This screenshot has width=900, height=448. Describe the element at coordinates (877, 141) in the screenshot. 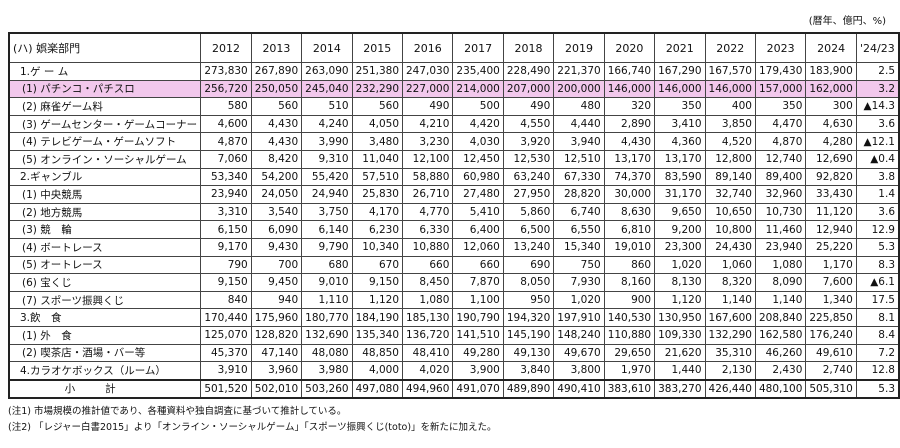

I see `change-value: ▲12.1` at that location.